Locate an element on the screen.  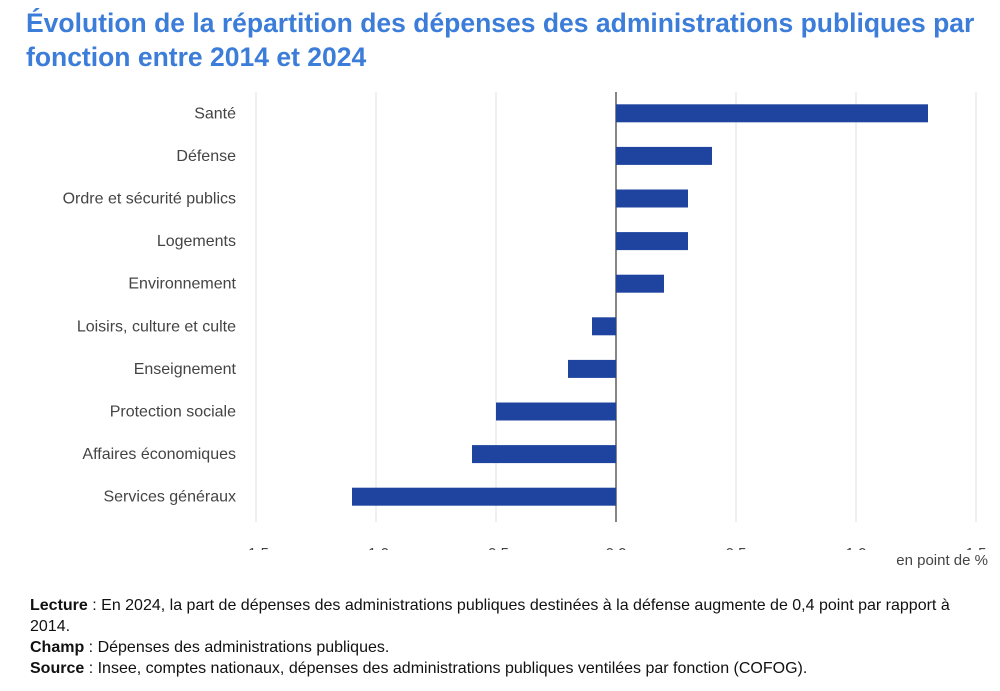
category-label: Services généraux is located at coordinates (169, 497).